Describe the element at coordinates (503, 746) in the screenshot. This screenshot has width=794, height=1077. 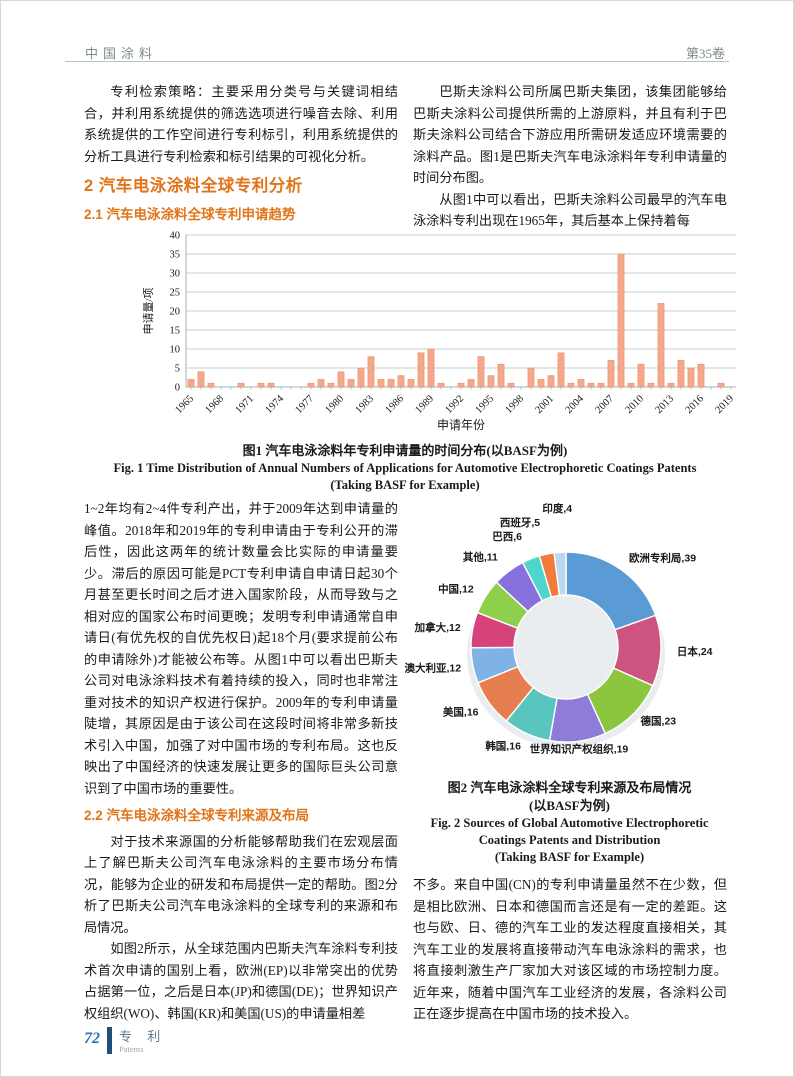
I see `donut-label-4: 韩国,16` at that location.